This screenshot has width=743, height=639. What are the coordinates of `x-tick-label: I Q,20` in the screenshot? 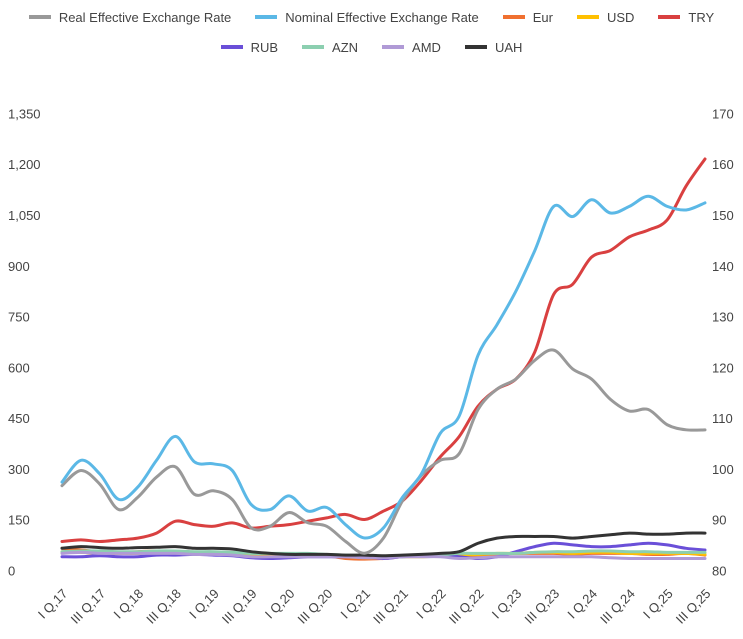 It's located at (280, 604).